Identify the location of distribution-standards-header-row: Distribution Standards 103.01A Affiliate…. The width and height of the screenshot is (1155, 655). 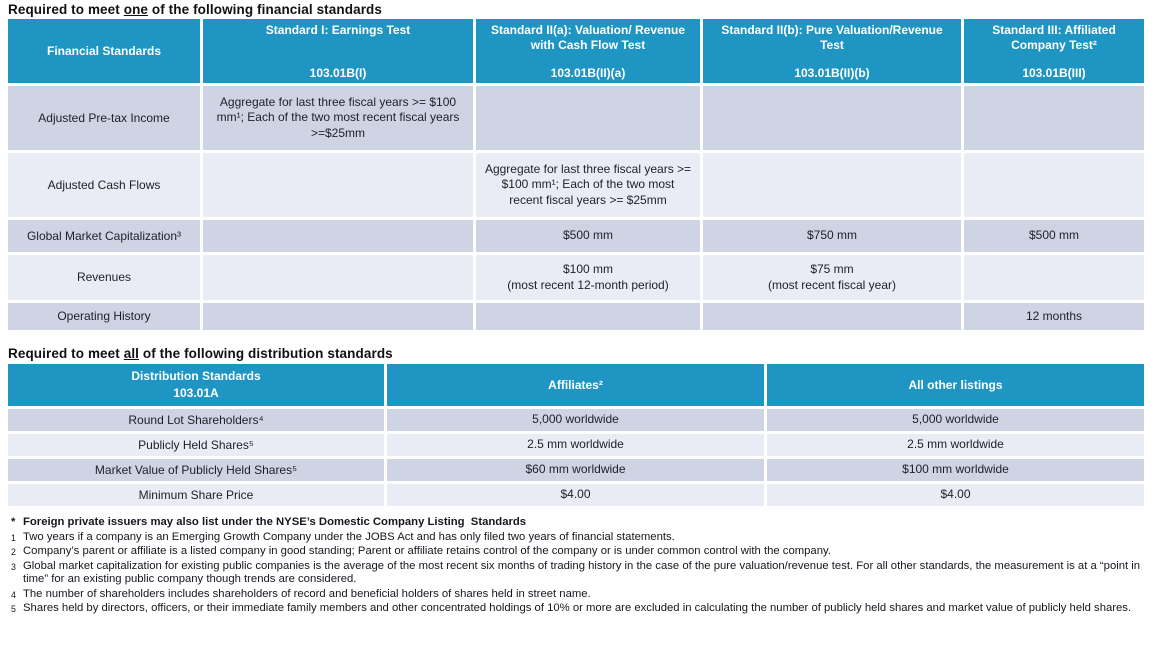
(576, 385).